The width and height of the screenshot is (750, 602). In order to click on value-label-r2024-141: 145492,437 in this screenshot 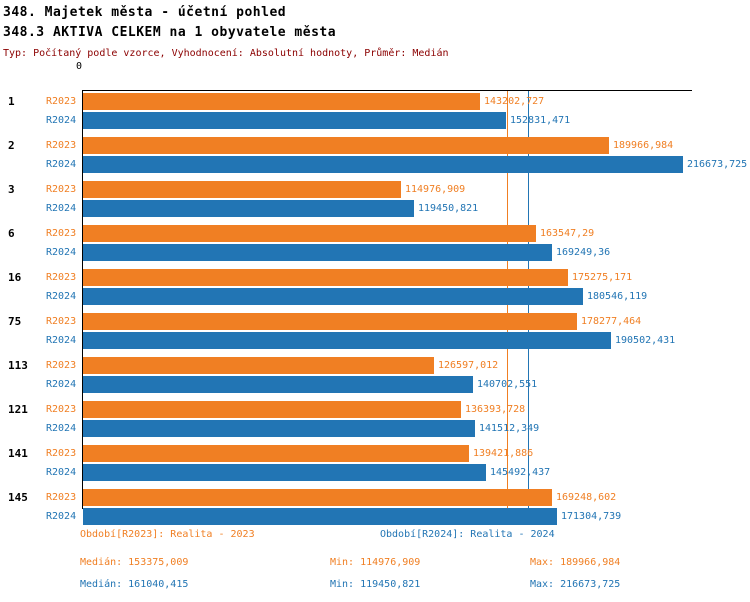, I will do `click(520, 472)`.